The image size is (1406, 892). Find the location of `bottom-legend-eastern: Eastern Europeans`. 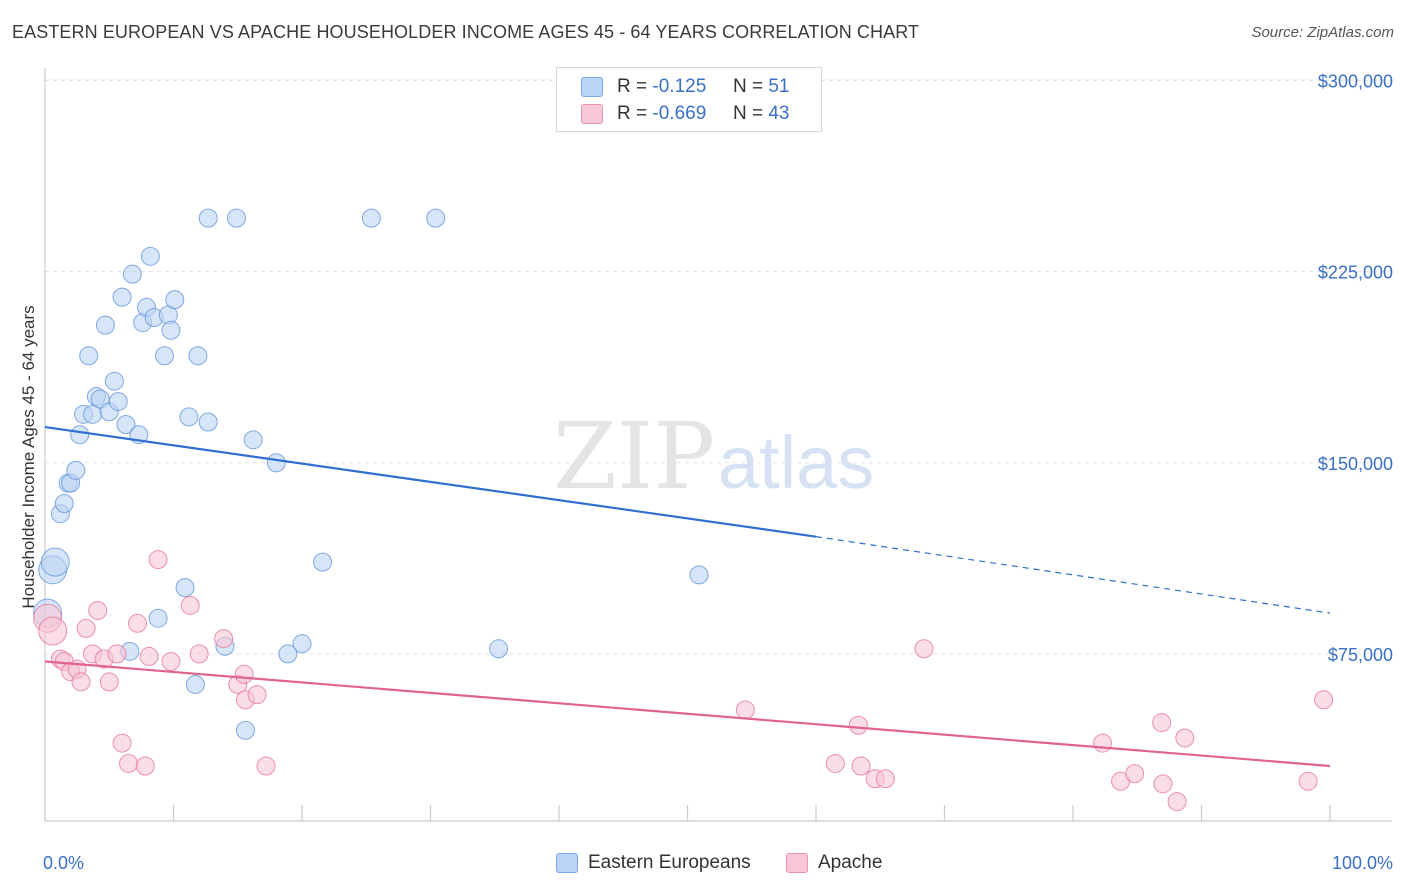

bottom-legend-eastern: Eastern Europeans is located at coordinates (653, 863).